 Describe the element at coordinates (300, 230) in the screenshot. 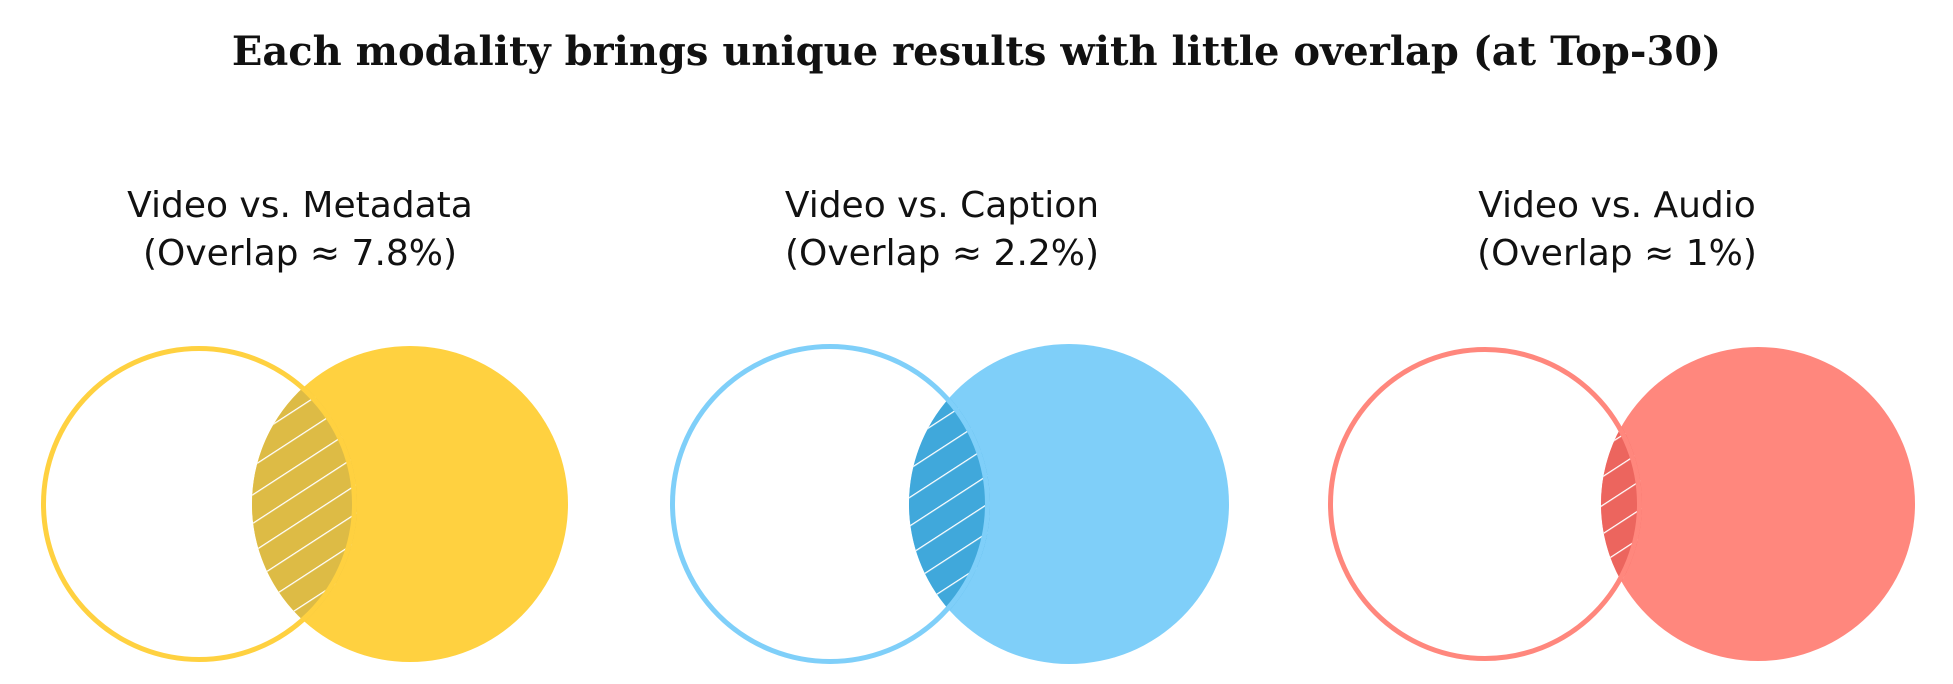

I see `panel-title-metadata: Video vs. Metadata (Overlap ≈ 7.8%)` at that location.